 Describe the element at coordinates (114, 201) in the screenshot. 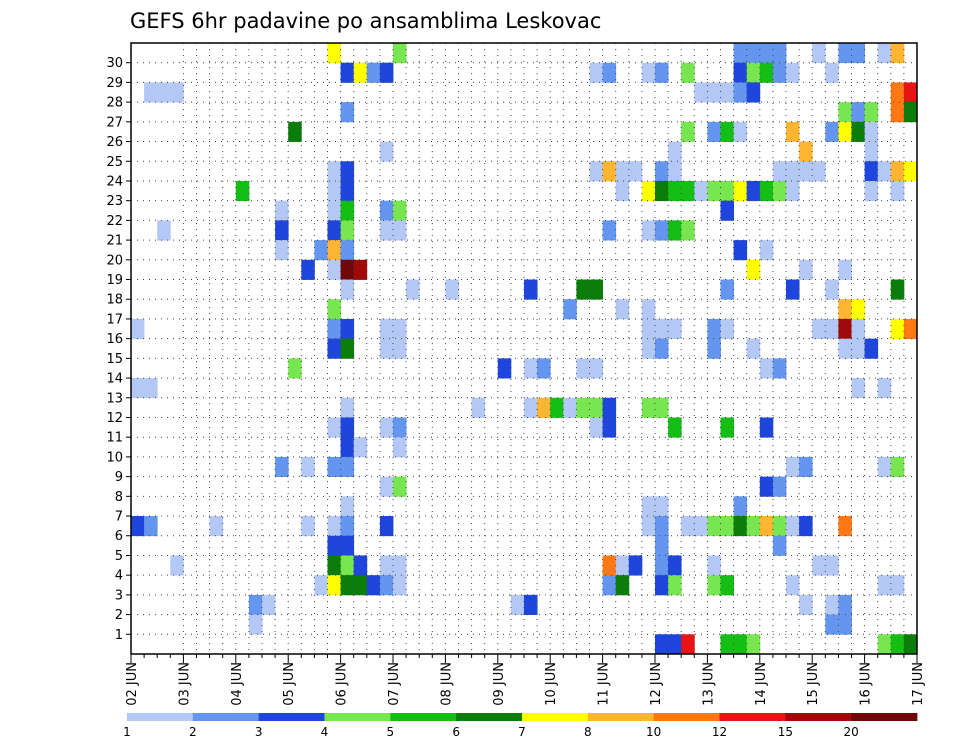

I see `y-tick-label: 23` at that location.